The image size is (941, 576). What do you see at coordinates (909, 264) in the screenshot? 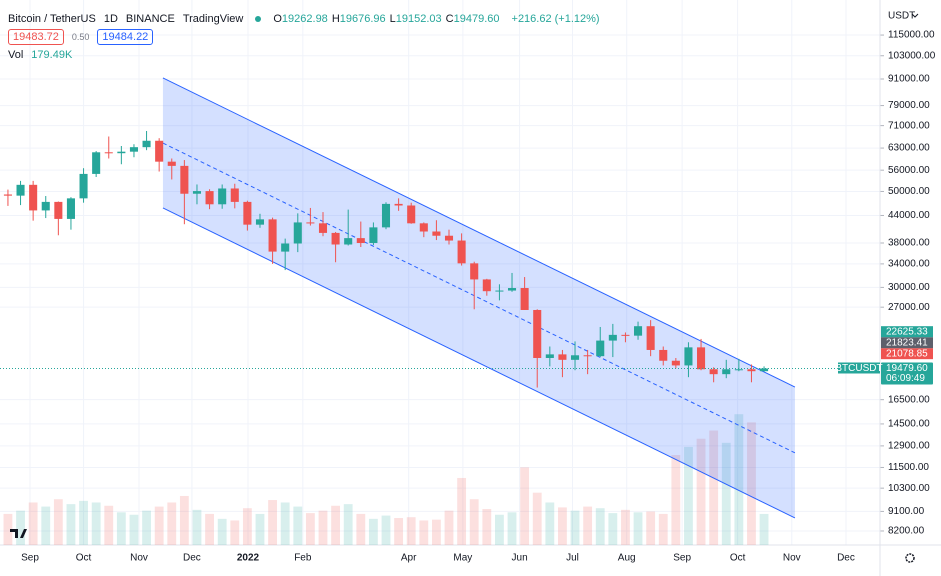
I see `y-tick-label: 34000.00` at bounding box center [909, 264].